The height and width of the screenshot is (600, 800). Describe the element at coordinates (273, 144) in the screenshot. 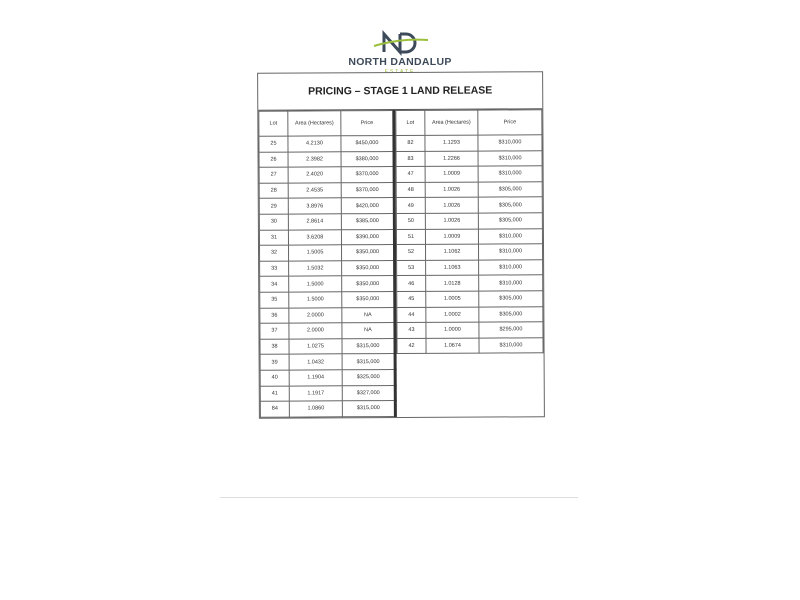

I see `cell-lot: 25` at that location.